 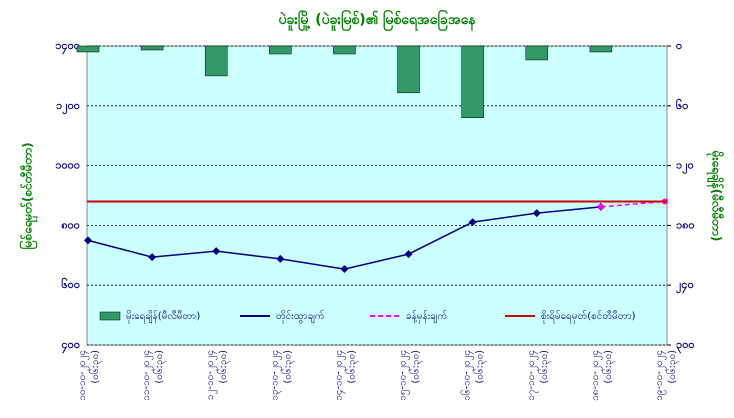 I want to click on x-tick-label: ၁၉-၁၀-၂၀၂၄, so click(x=660, y=375).